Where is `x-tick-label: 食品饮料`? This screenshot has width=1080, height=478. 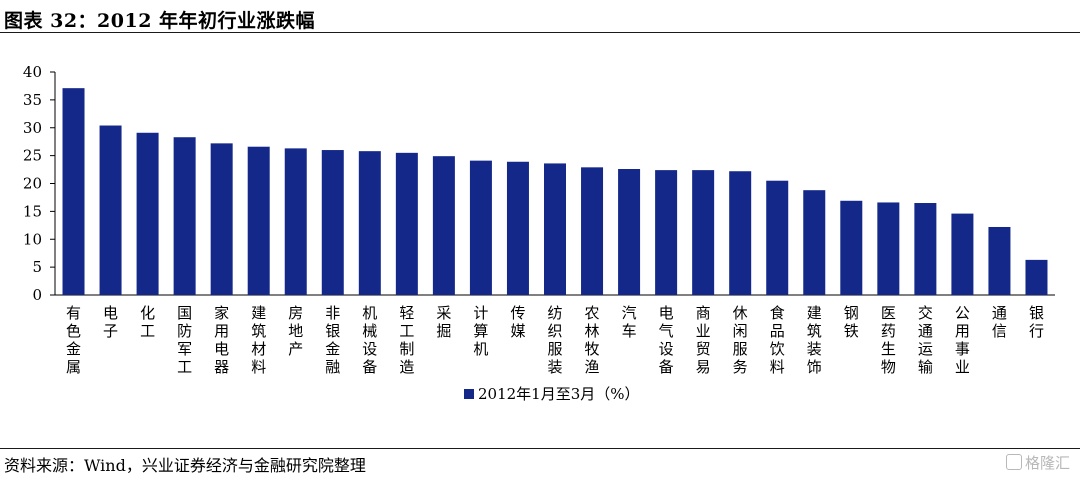
x-tick-label: 食品饮料 is located at coordinates (777, 340).